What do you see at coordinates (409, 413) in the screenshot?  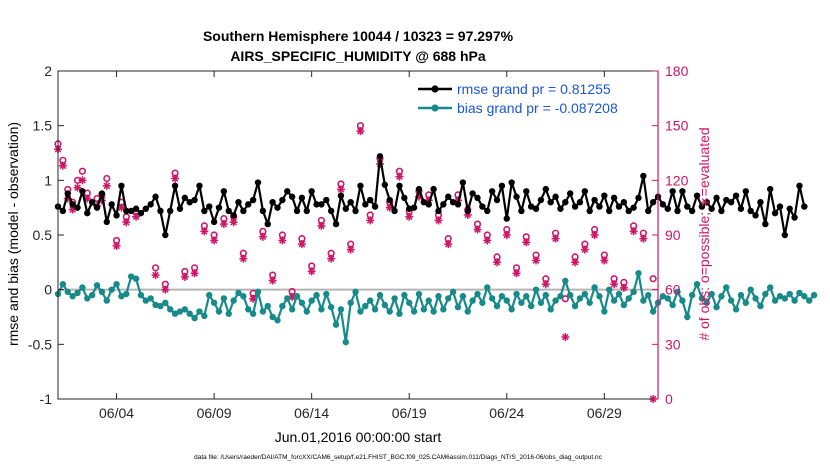 I see `x-tick-label: 06/19` at bounding box center [409, 413].